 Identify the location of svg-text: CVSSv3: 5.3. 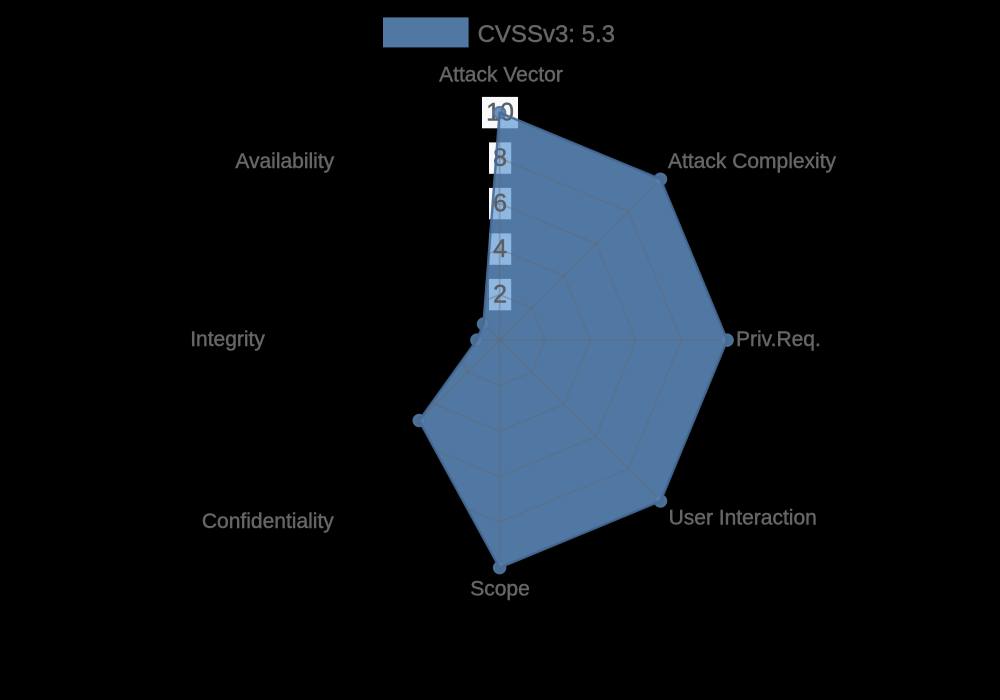
(546, 34).